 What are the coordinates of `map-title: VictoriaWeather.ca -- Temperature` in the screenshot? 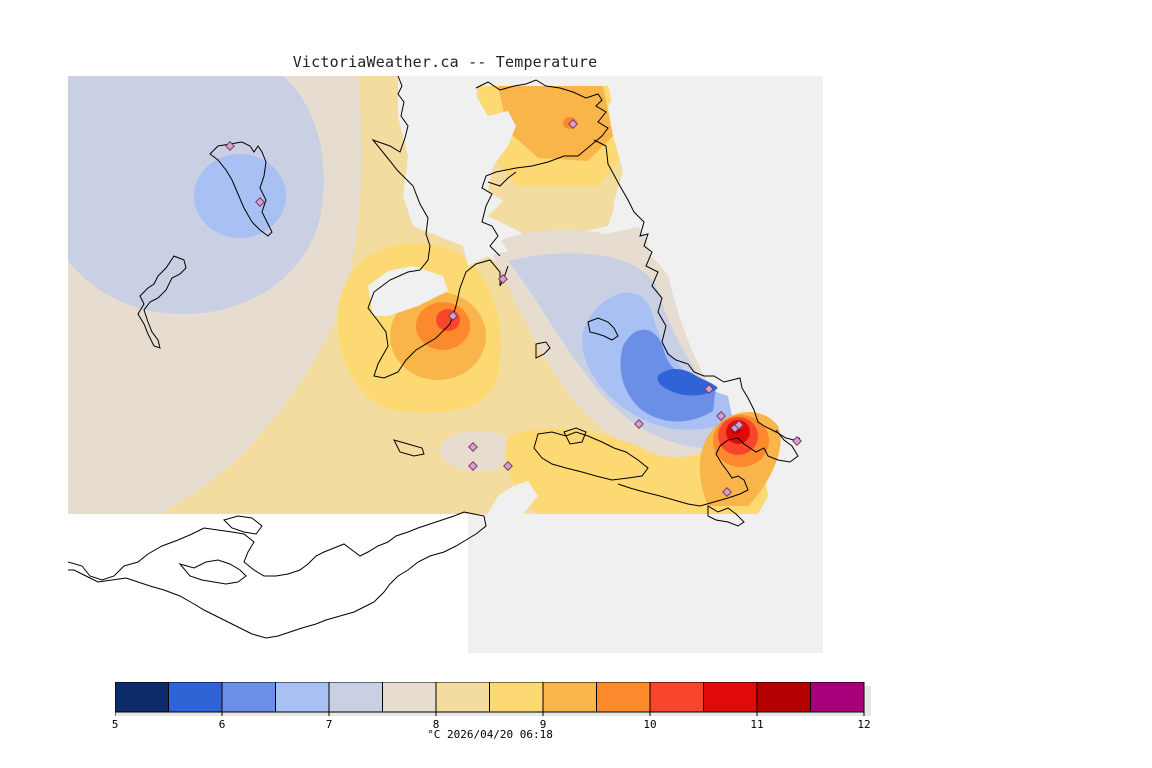 It's located at (445, 62).